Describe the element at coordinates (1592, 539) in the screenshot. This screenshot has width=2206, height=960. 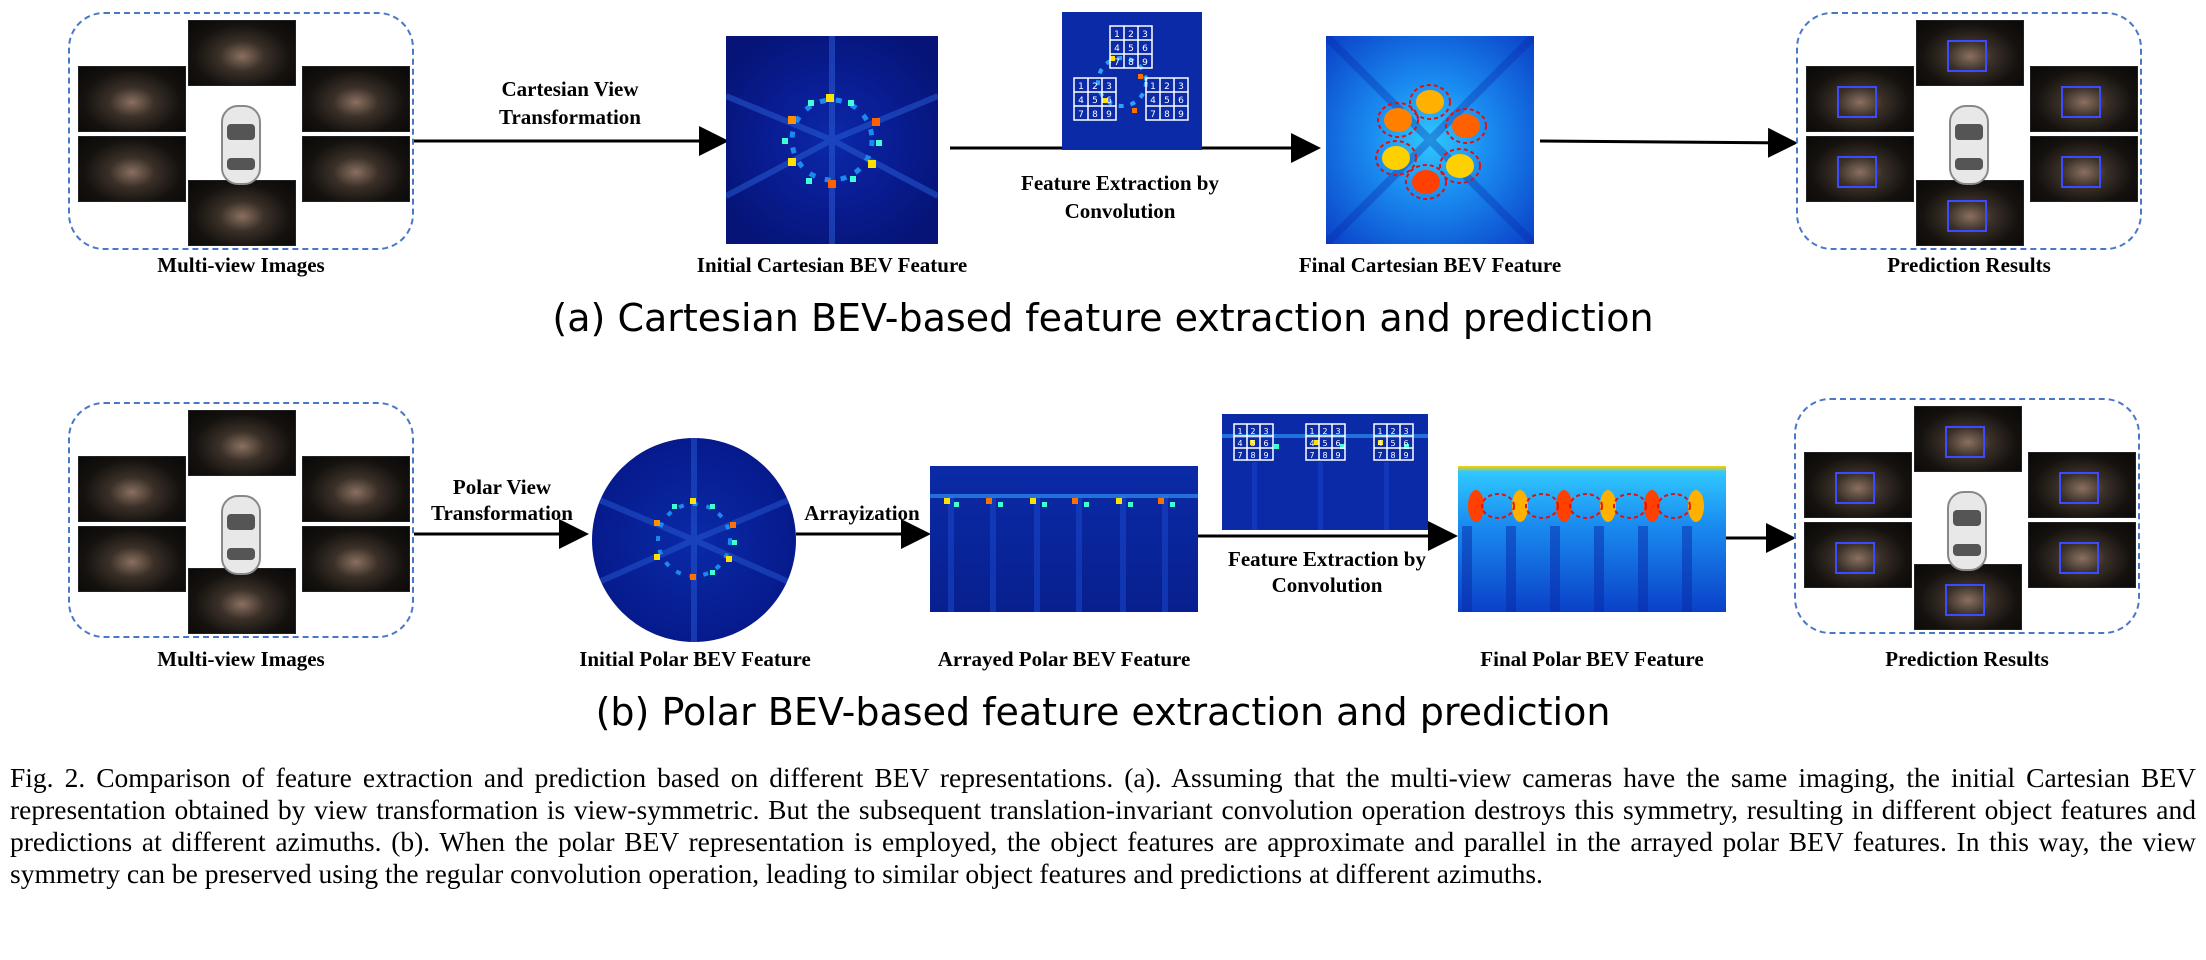
I see `final-polar-bev-feature` at that location.